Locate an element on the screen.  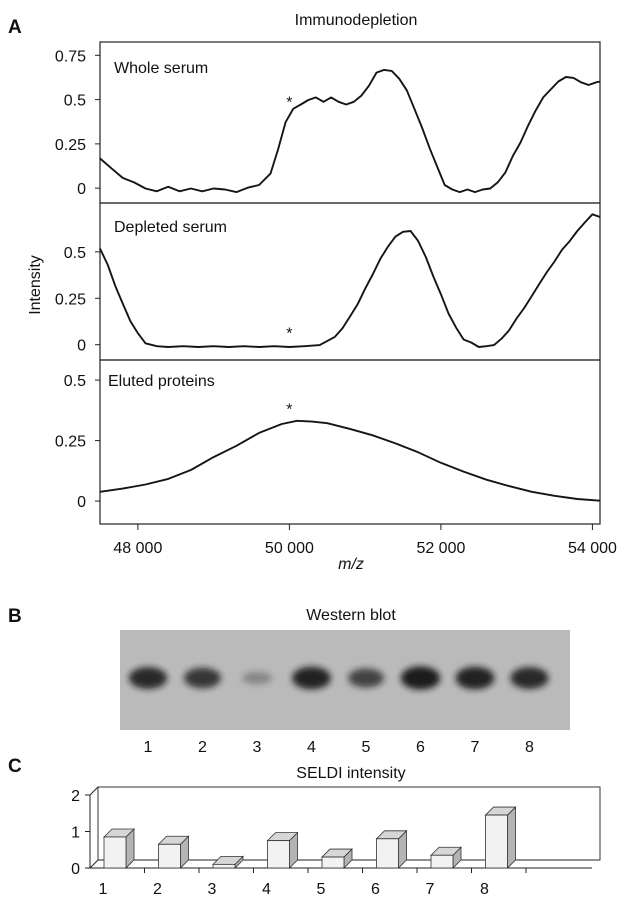
series-line-eluted-proteins is located at coordinates (350, 460).